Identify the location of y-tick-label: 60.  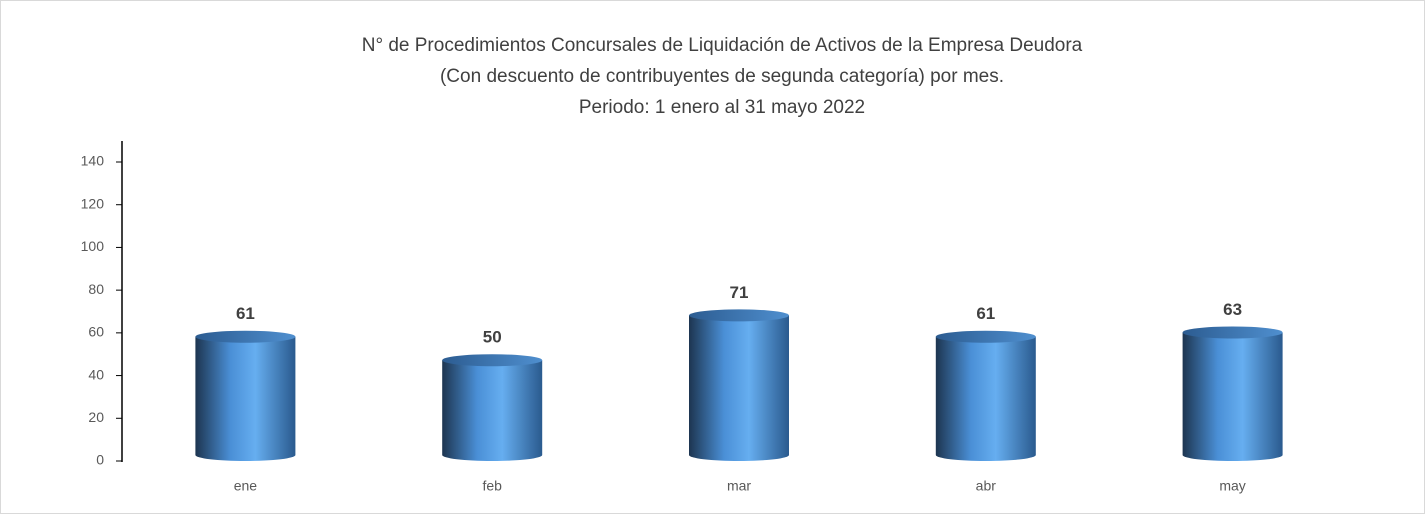
(96, 332).